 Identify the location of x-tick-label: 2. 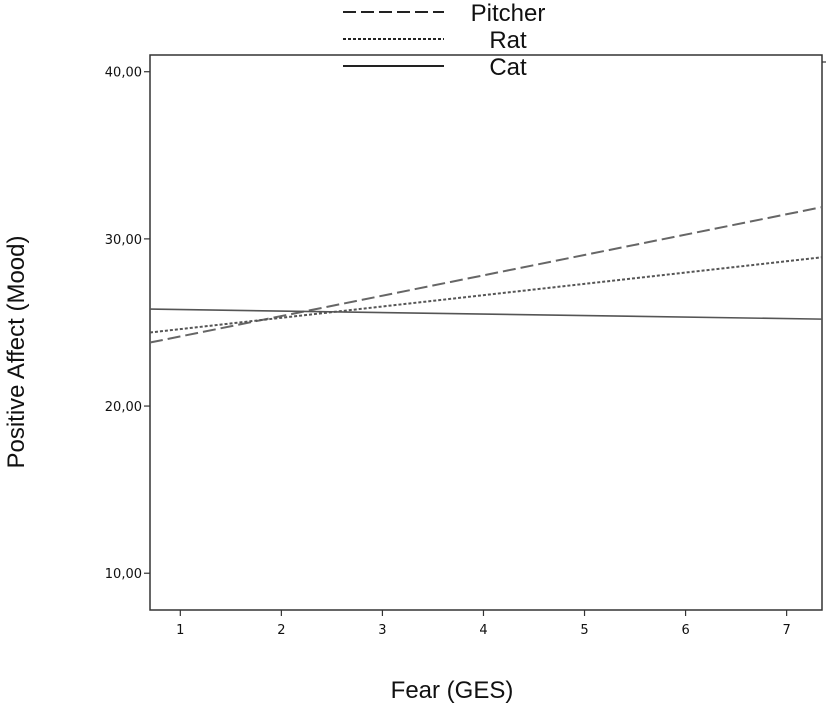
(281, 630).